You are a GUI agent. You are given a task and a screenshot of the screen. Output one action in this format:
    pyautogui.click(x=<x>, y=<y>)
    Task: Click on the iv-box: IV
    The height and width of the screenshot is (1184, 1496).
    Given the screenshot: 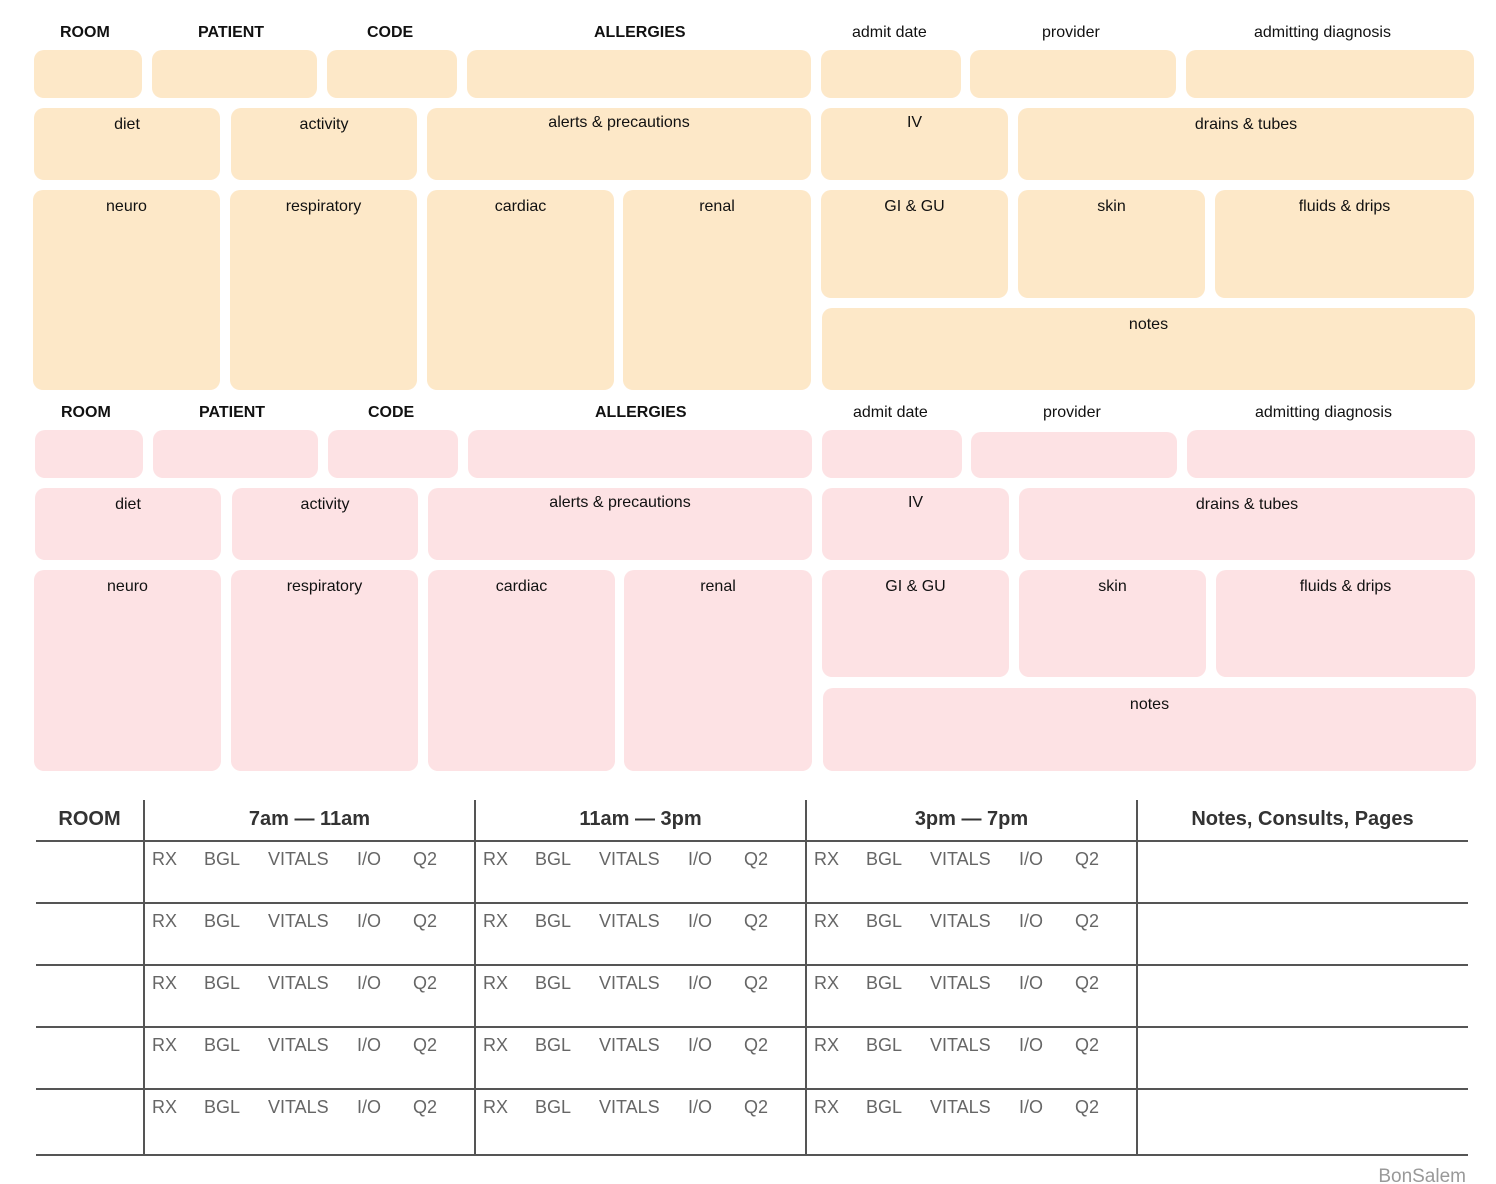 What is the action you would take?
    pyautogui.click(x=914, y=144)
    